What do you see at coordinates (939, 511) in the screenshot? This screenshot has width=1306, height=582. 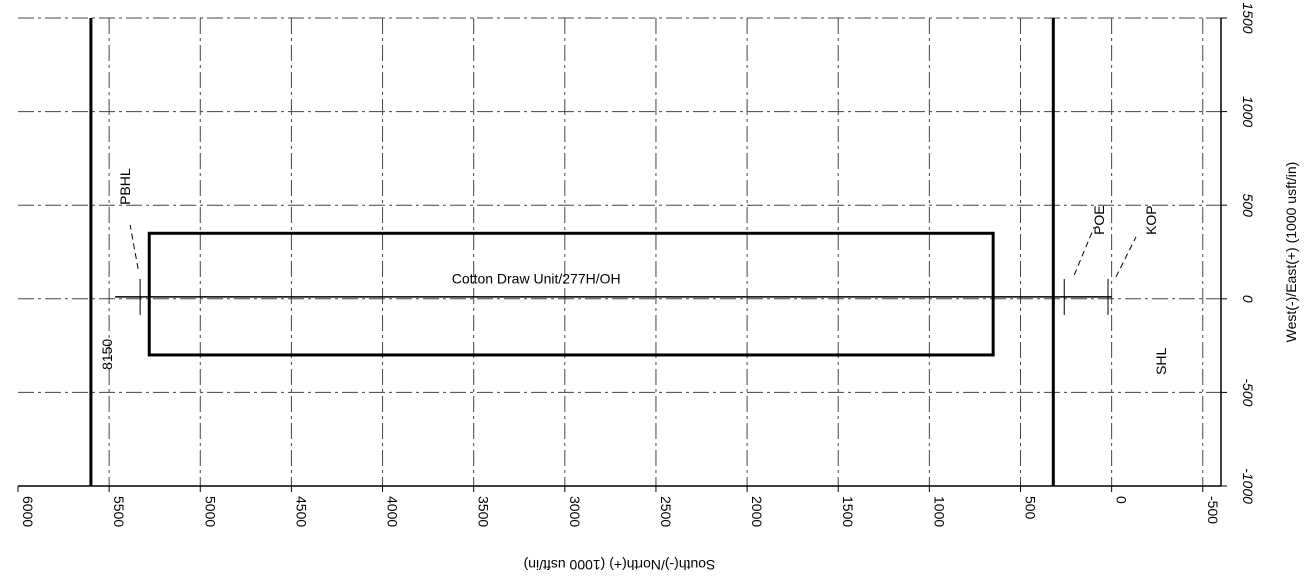 I see `x-tick-label: 1000` at bounding box center [939, 511].